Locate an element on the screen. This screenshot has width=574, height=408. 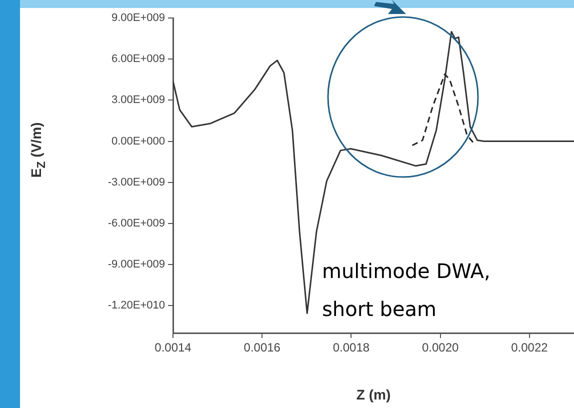
y-tick-label: -1.20E+010 is located at coordinates (136, 306).